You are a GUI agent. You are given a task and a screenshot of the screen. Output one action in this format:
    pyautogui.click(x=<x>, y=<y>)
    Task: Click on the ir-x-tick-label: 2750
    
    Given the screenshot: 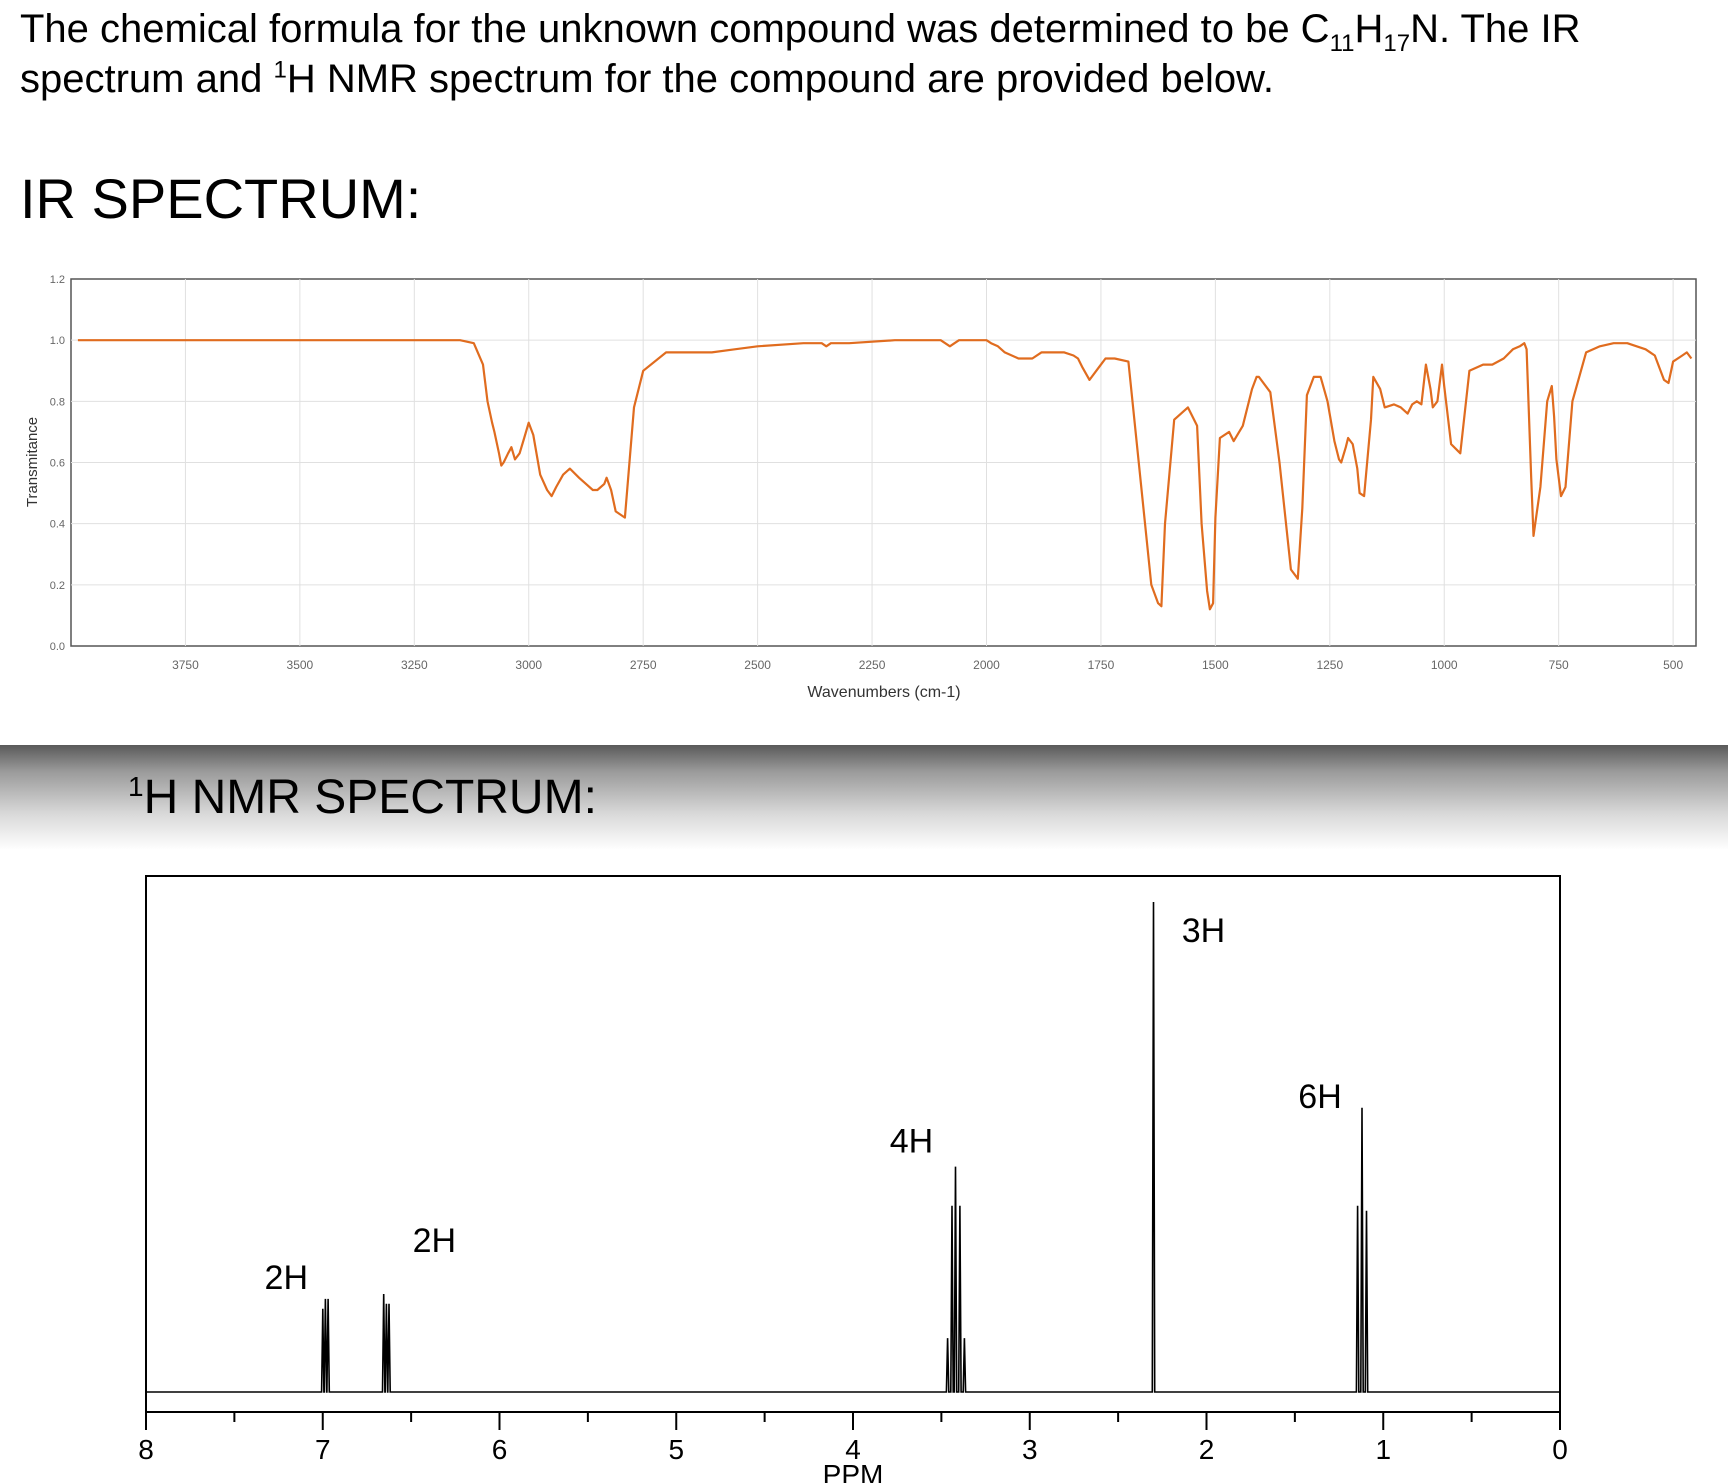 What is the action you would take?
    pyautogui.click(x=643, y=665)
    